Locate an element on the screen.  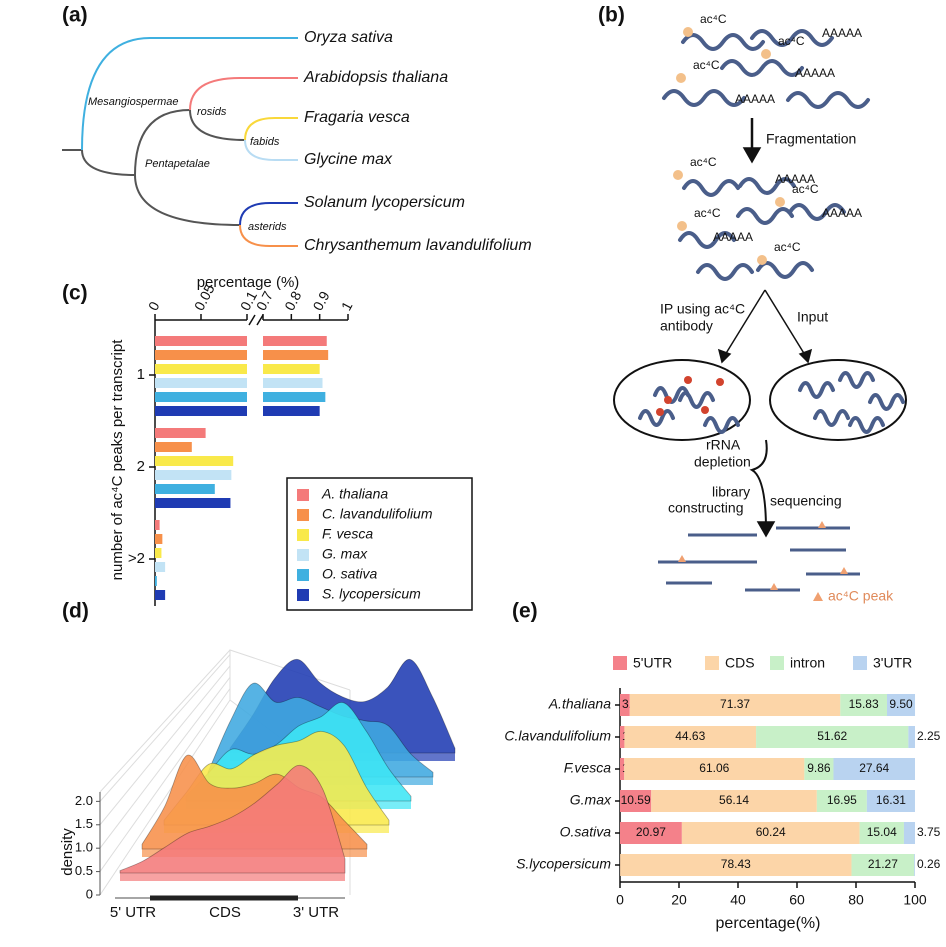
value-label: 2.25 is located at coordinates (929, 736).